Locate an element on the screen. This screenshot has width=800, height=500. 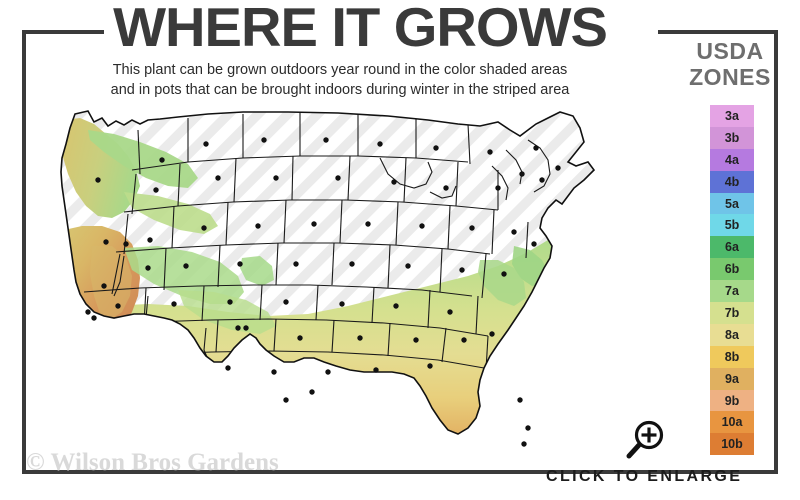
legend-swatch-label: 5a is located at coordinates (732, 203).